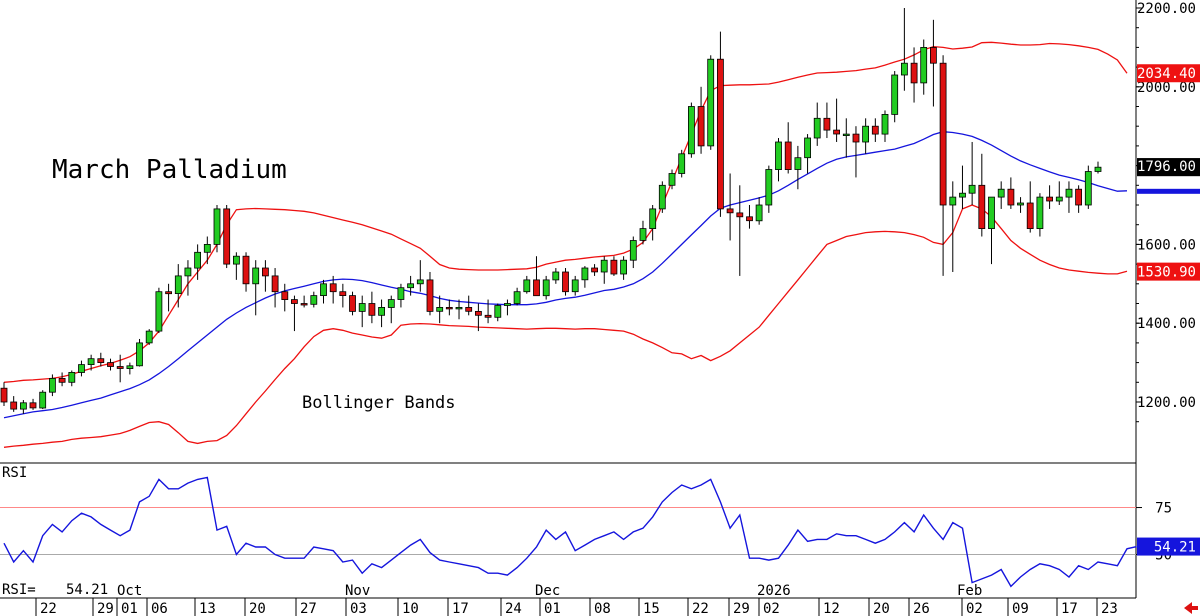  I want to click on middle-band-tag, so click(1168, 191).